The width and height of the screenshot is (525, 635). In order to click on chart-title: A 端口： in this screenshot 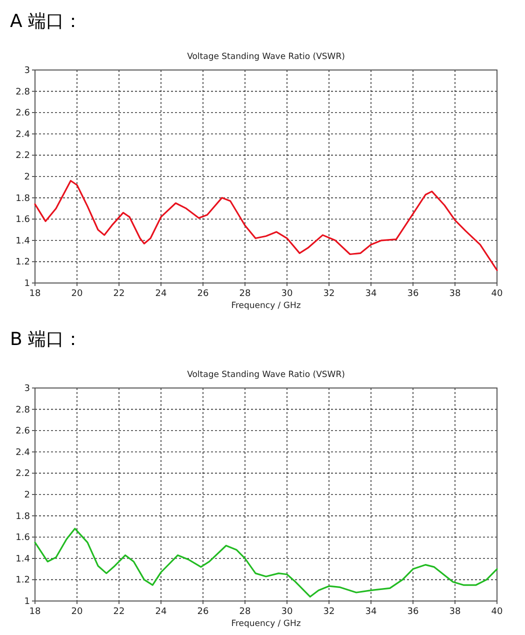, I will do `click(46, 21)`.